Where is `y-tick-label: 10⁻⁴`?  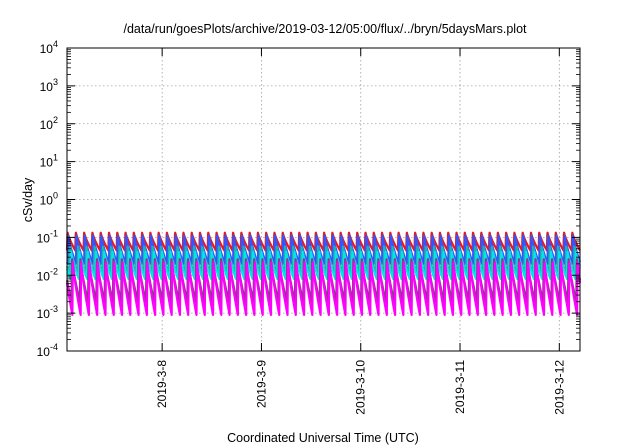
y-tick-label: 10⁻⁴ is located at coordinates (47, 350).